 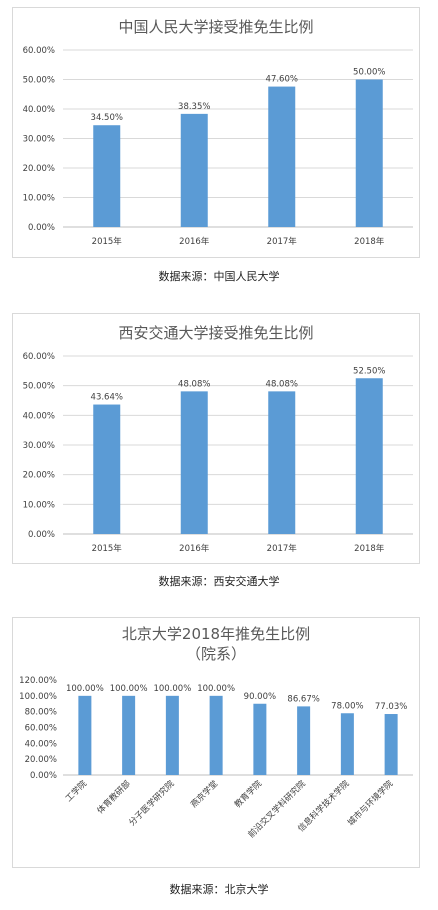 I want to click on x-tick-label: 教育学院, so click(x=248, y=794).